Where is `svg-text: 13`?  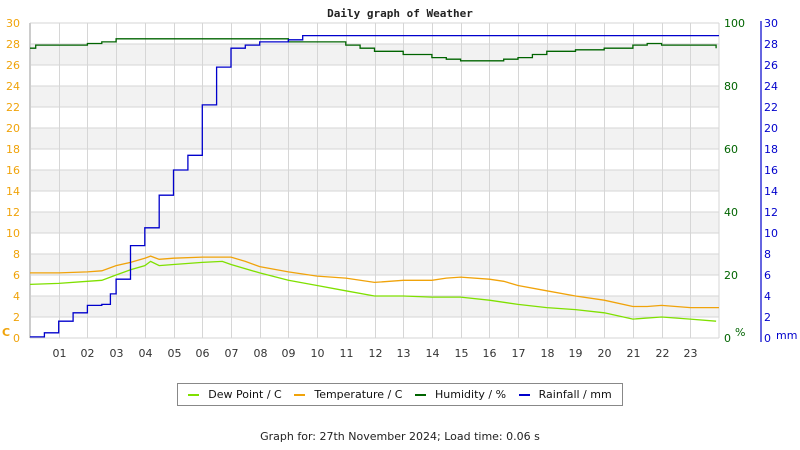 svg-text: 13 is located at coordinates (404, 353).